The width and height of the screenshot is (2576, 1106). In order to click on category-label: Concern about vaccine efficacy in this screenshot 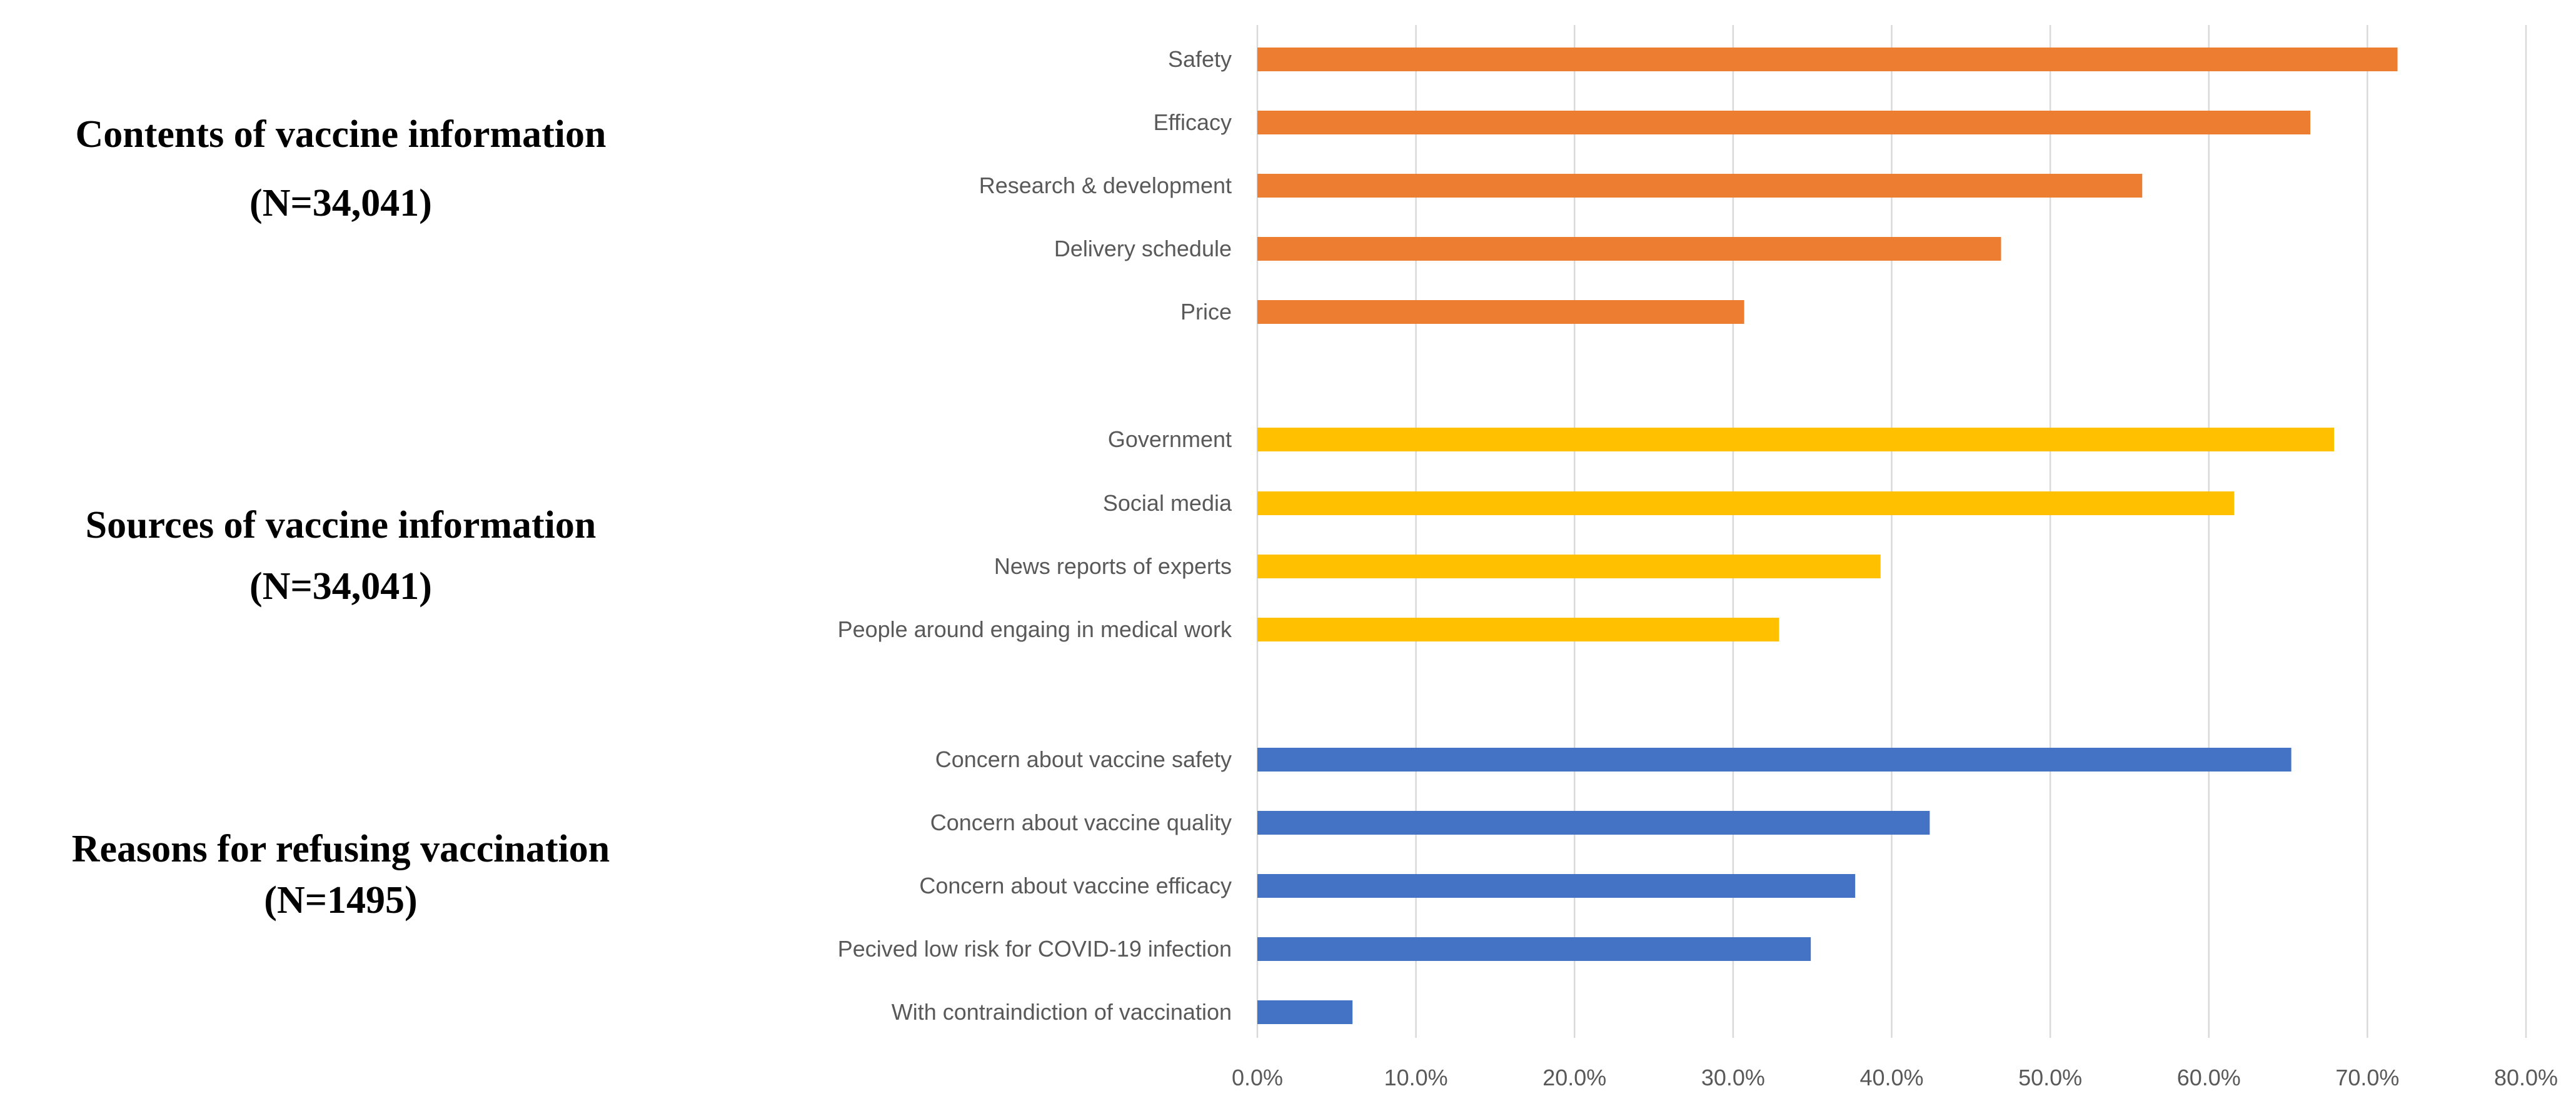, I will do `click(1075, 886)`.